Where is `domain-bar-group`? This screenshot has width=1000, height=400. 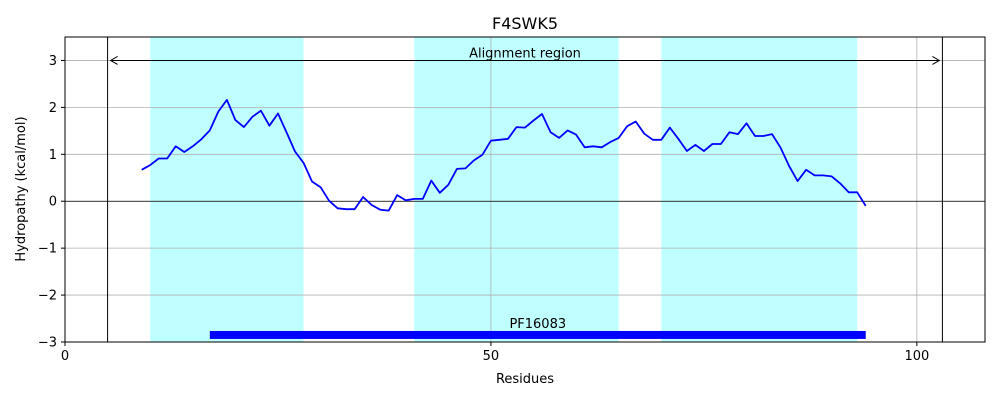
domain-bar-group is located at coordinates (537, 334).